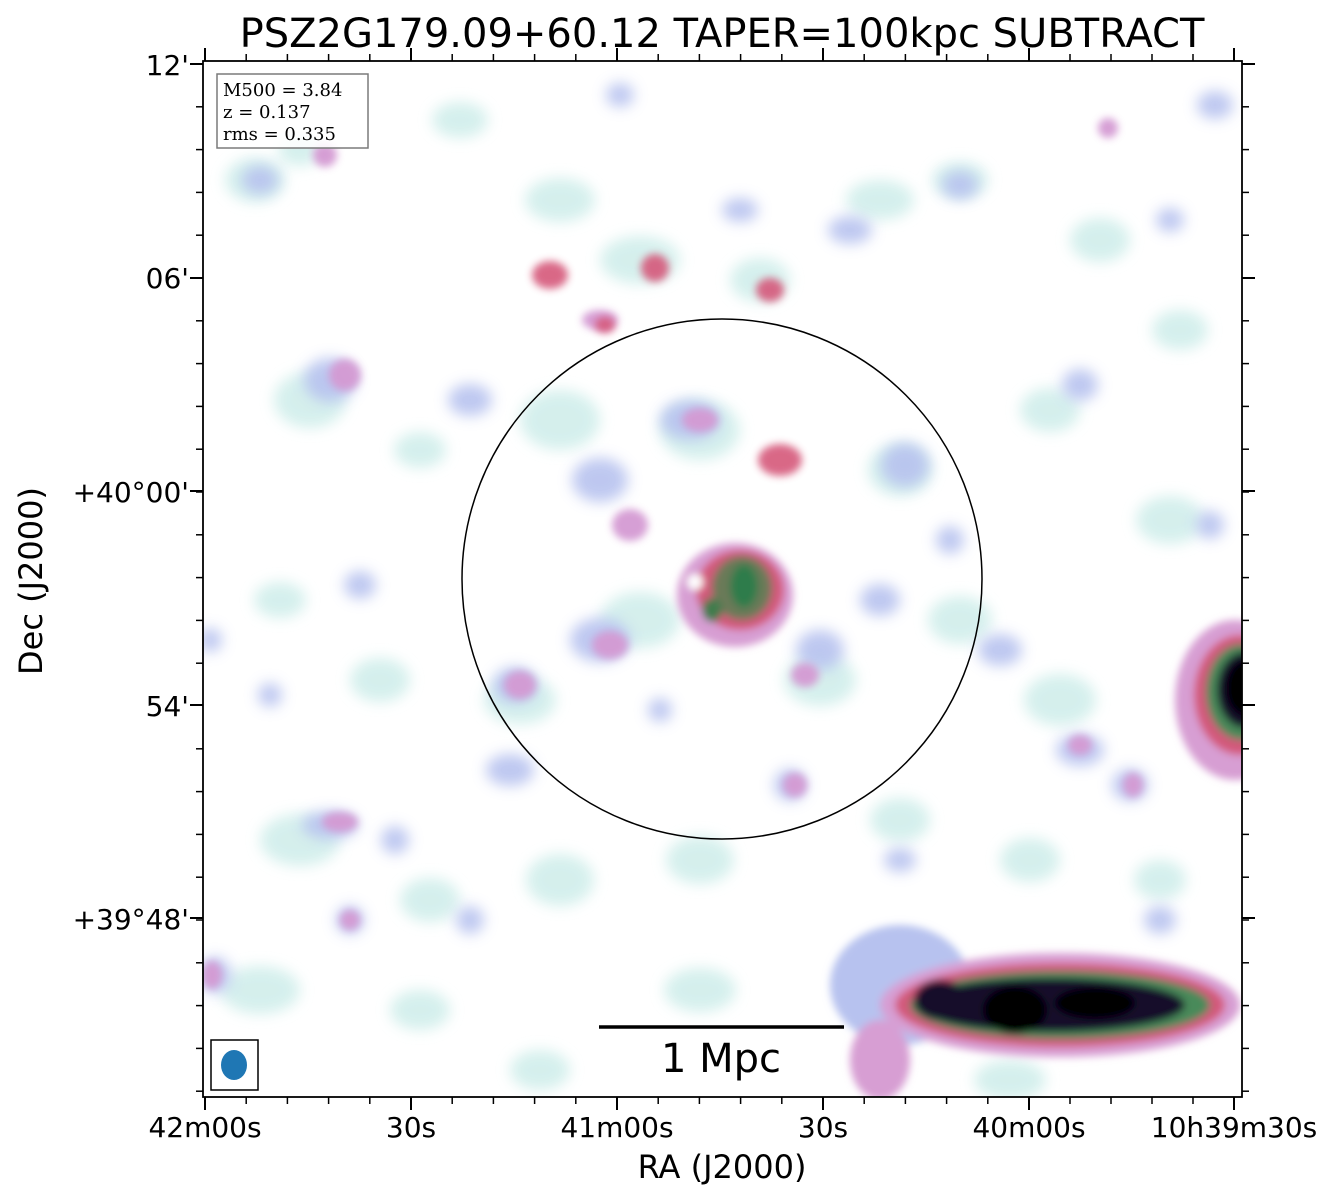 This screenshot has width=1341, height=1200. What do you see at coordinates (167, 278) in the screenshot?
I see `y-tick-label: 06'` at bounding box center [167, 278].